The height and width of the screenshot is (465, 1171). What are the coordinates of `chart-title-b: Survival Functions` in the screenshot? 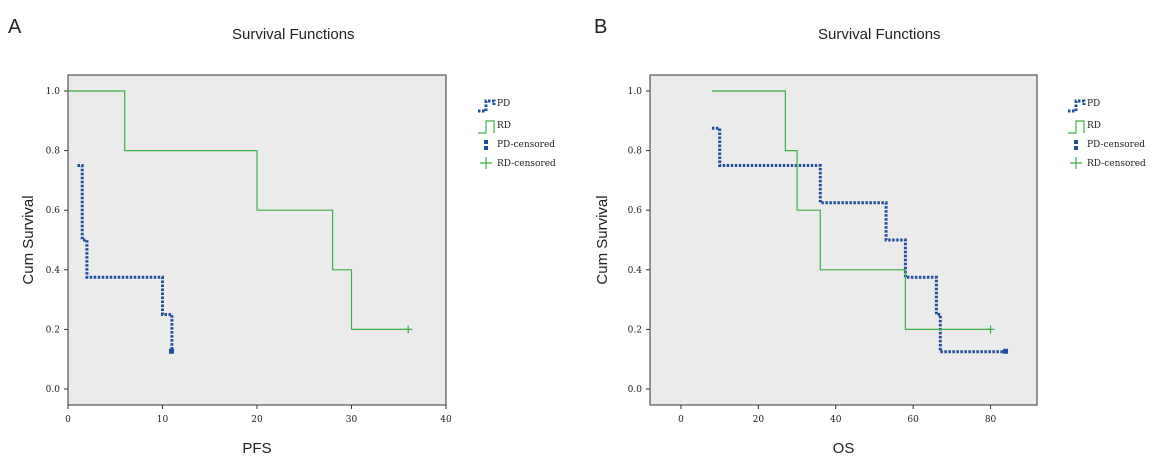 It's located at (879, 34).